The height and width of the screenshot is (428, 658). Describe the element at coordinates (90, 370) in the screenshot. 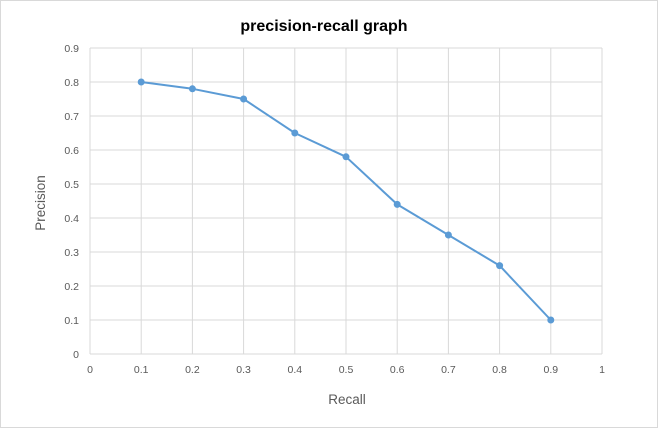

I see `x-tick-label: 0` at that location.